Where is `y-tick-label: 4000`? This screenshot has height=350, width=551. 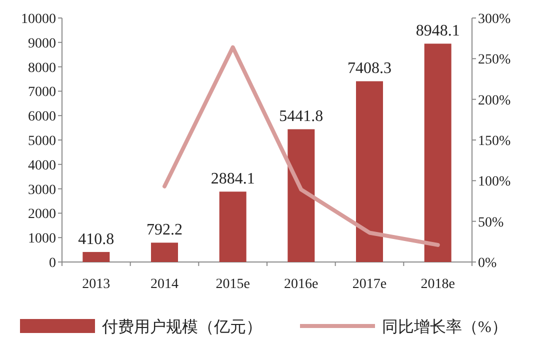
y-tick-label: 4000 is located at coordinates (42, 166).